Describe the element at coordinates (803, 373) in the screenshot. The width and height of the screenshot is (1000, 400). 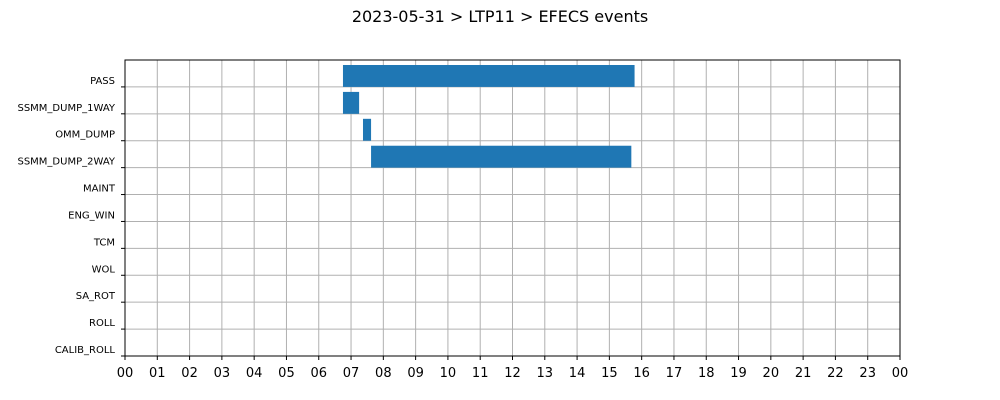
I see `x-tick-label: 21` at that location.